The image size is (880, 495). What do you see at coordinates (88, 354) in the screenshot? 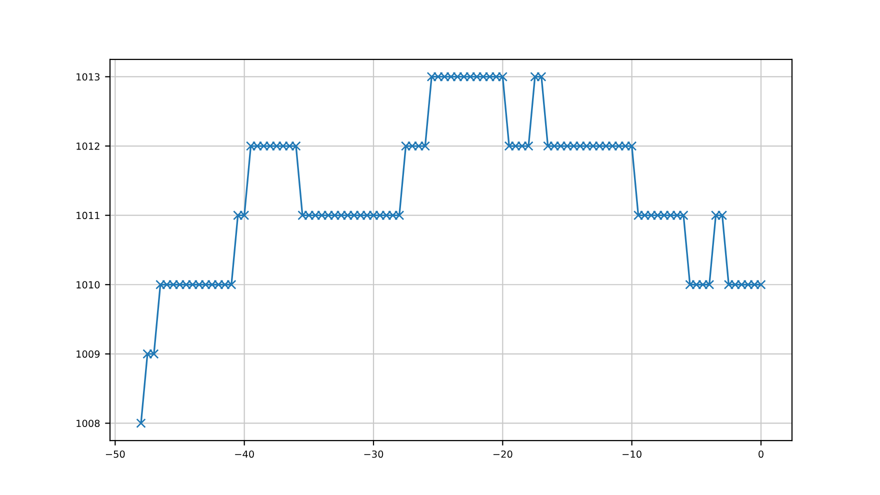
I see `y-tick-label: 1009` at bounding box center [88, 354].